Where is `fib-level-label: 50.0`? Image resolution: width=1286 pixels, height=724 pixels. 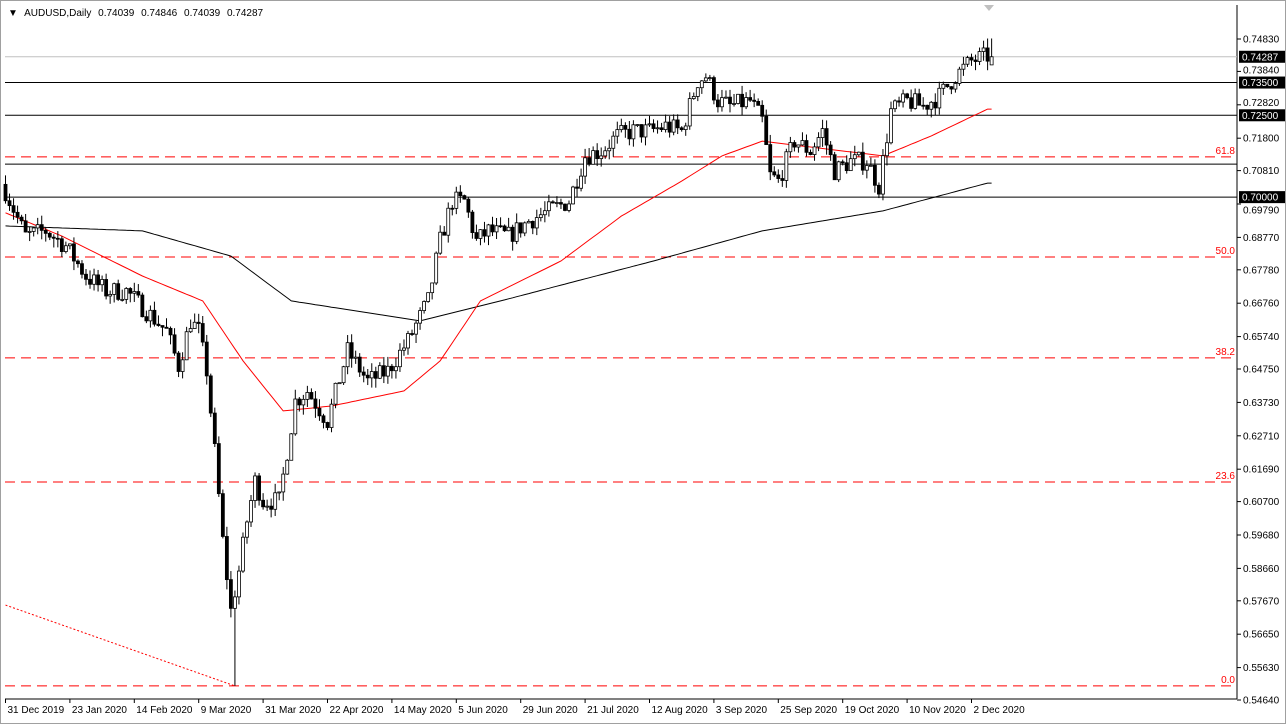
fib-level-label: 50.0 is located at coordinates (1226, 251).